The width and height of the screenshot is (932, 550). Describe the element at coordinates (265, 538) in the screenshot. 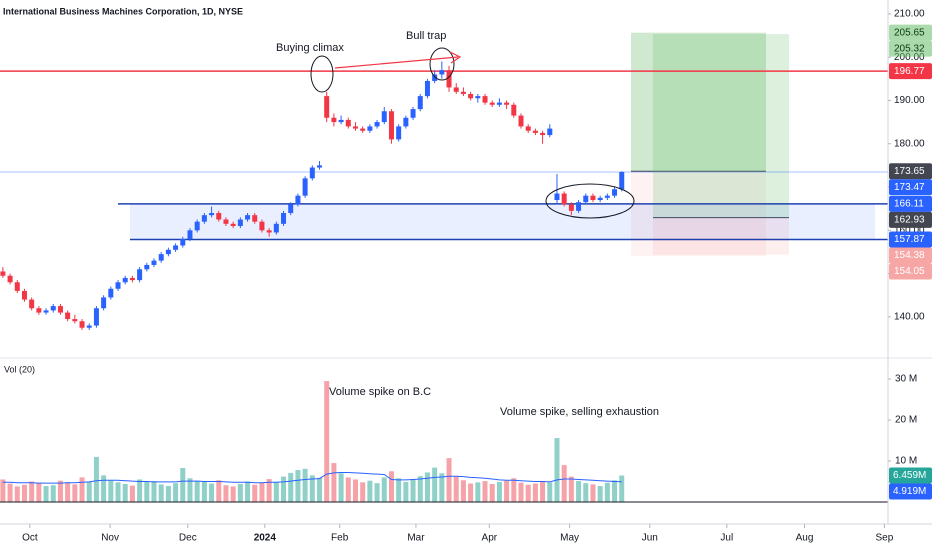

I see `x-tick-label: 2024` at that location.